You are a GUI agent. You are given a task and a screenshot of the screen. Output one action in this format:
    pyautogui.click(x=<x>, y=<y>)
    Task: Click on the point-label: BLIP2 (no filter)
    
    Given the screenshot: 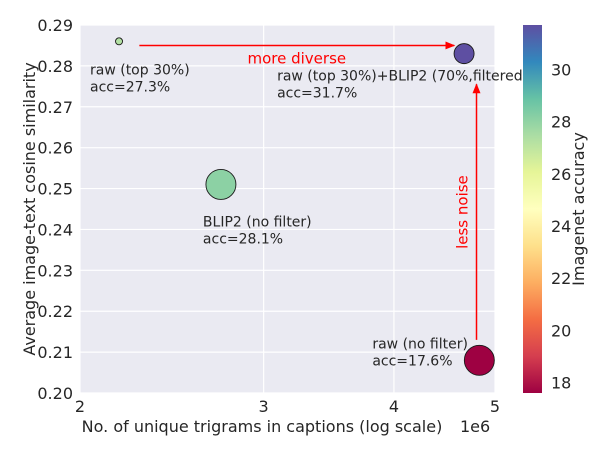 What is the action you would take?
    pyautogui.click(x=257, y=222)
    